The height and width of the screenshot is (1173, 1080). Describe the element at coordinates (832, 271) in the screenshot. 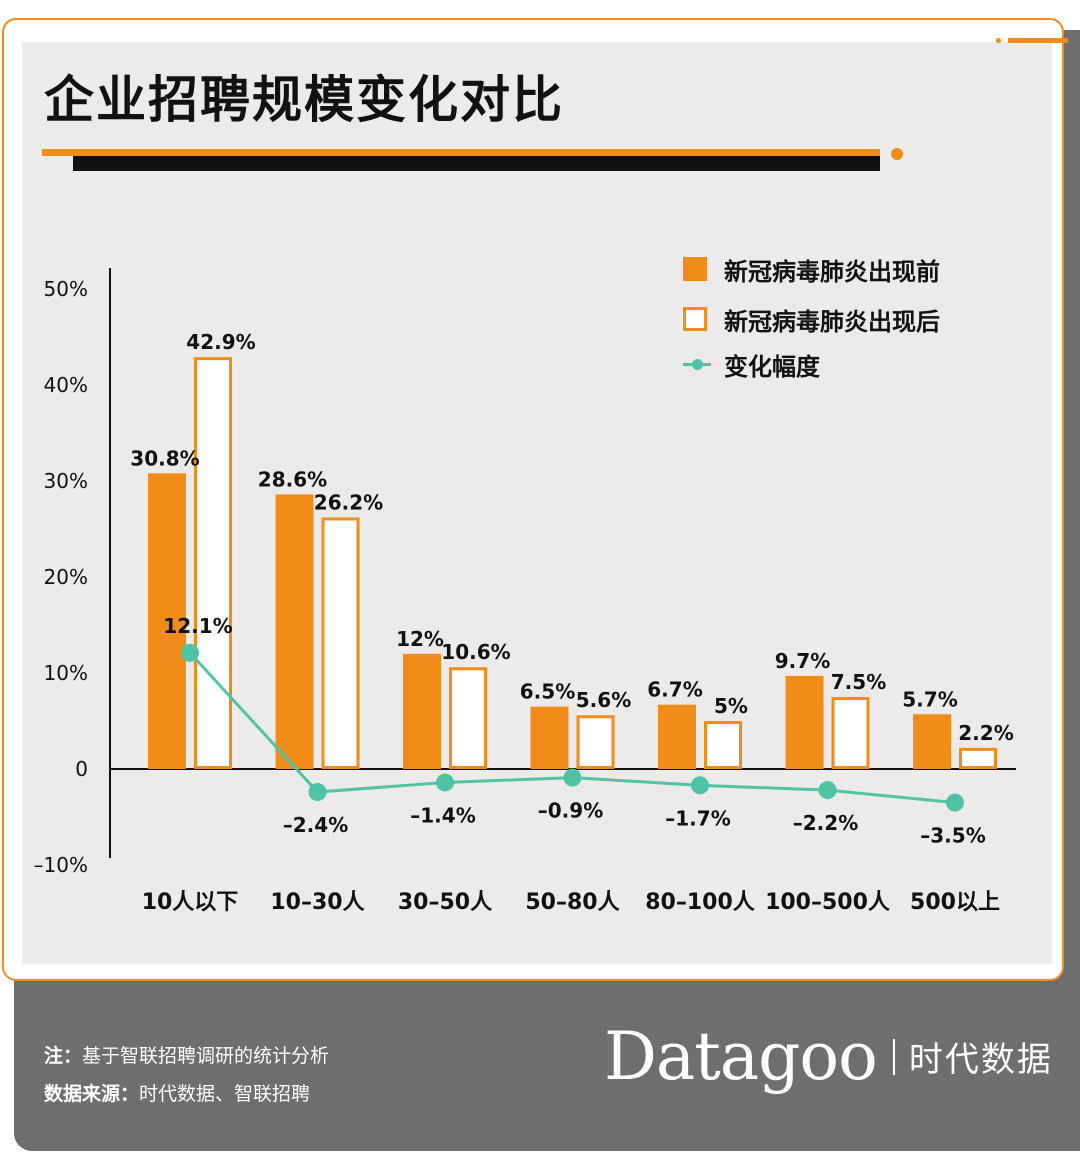

I see `legend-label-before: 新冠病毒肺炎出现前` at that location.